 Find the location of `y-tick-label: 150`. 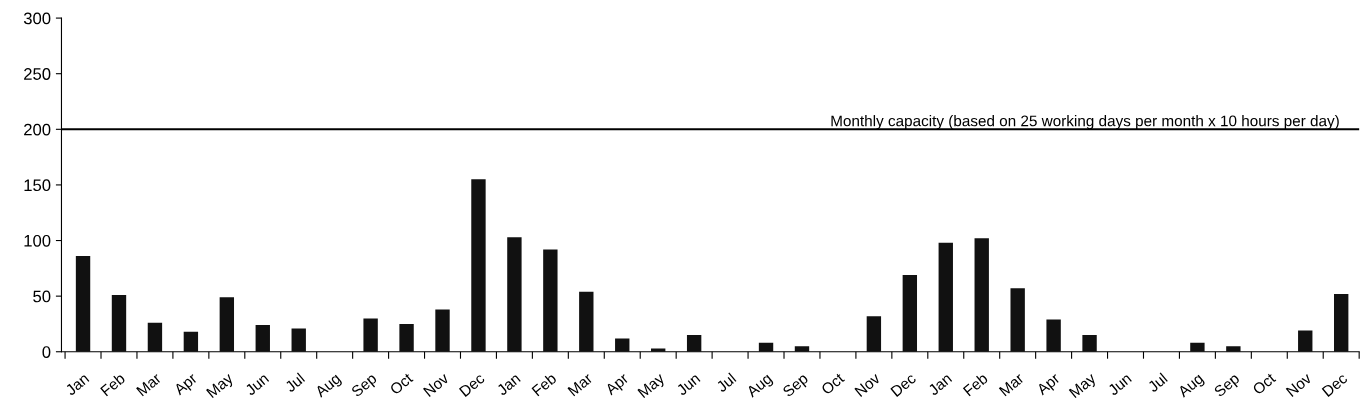

y-tick-label: 150 is located at coordinates (37, 185).